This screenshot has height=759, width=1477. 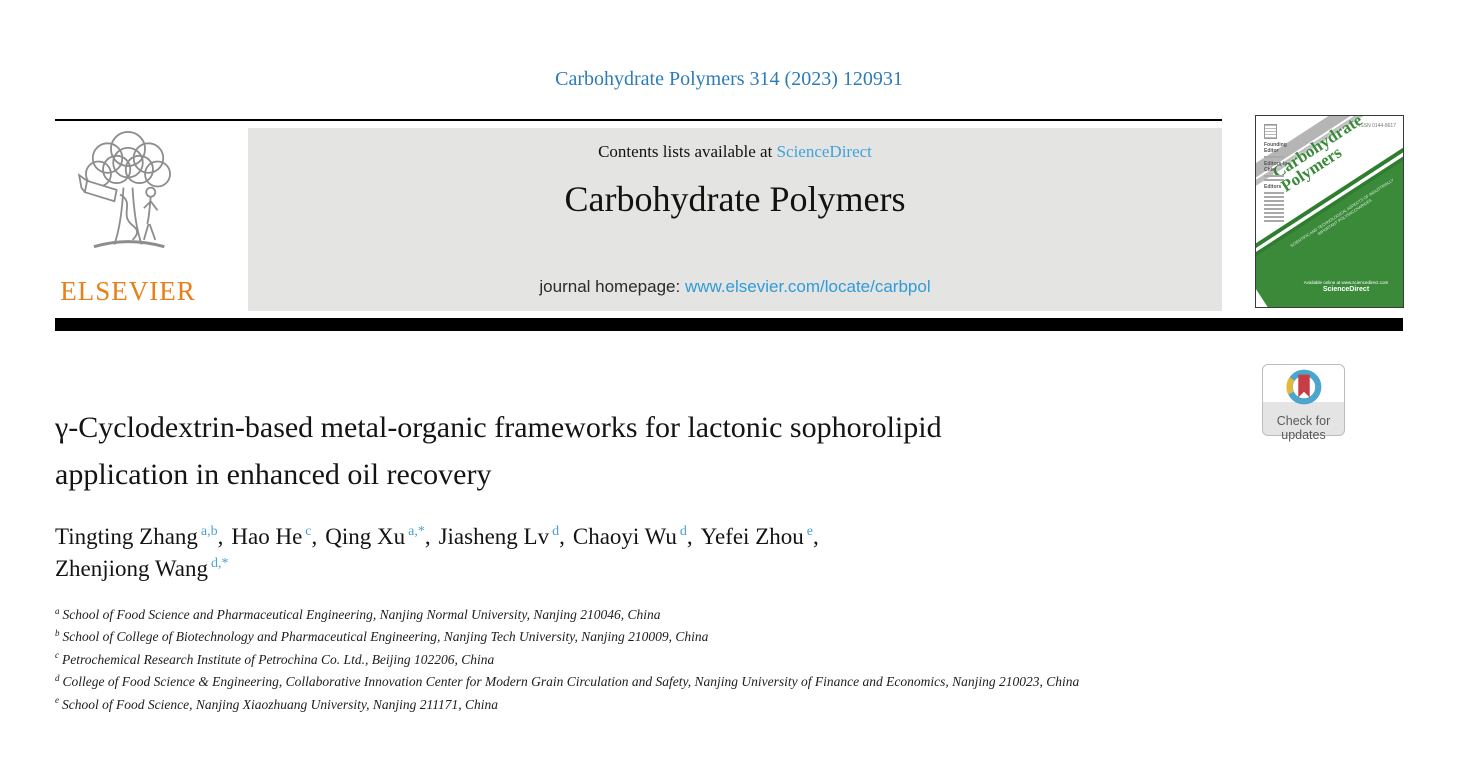 What do you see at coordinates (308, 531) in the screenshot?
I see `author-affil-sup: c` at bounding box center [308, 531].